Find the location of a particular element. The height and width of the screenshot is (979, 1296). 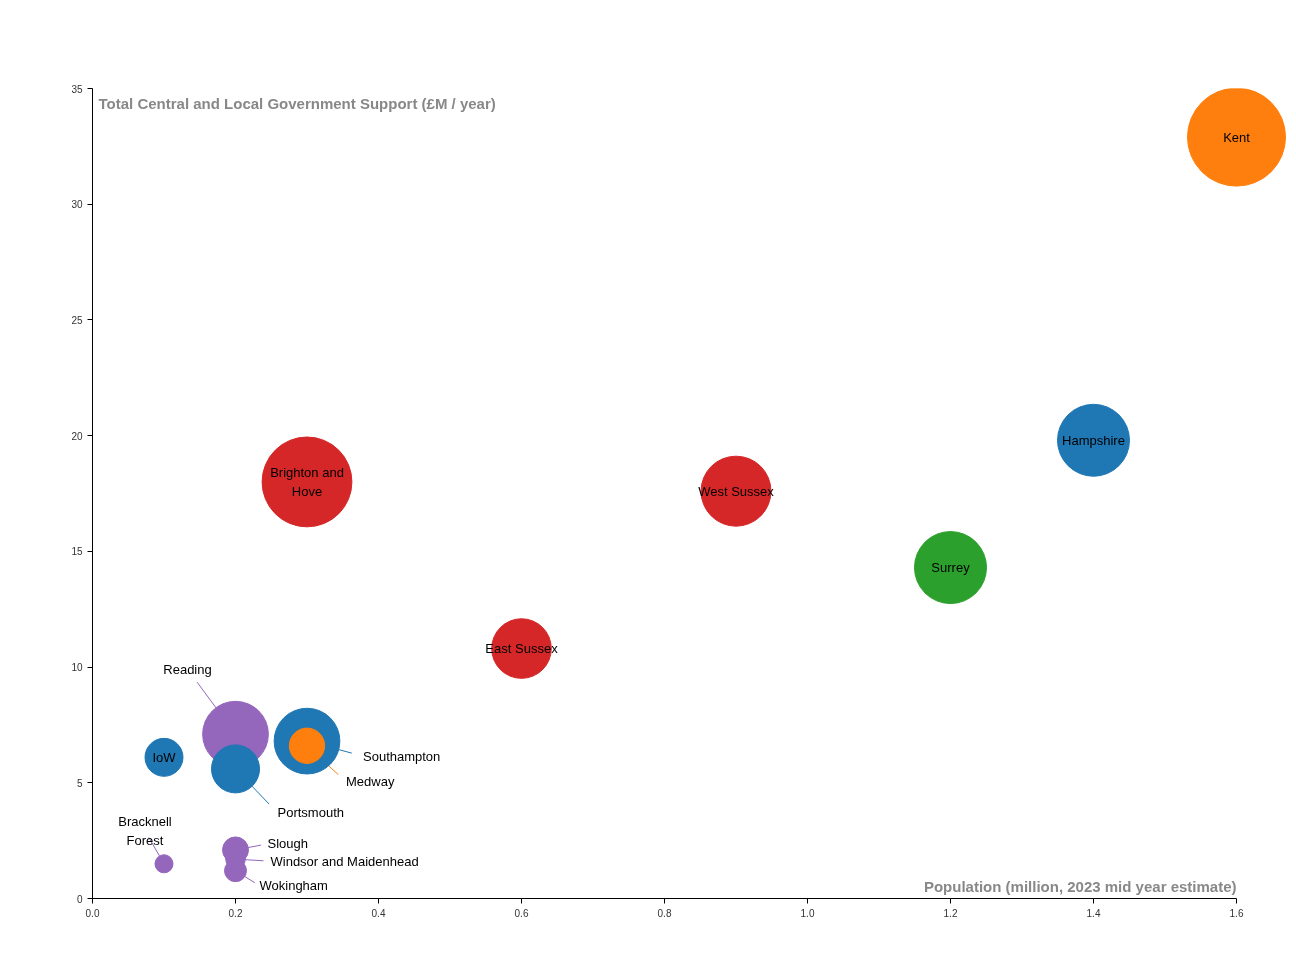

annotation: Surrey is located at coordinates (951, 568).